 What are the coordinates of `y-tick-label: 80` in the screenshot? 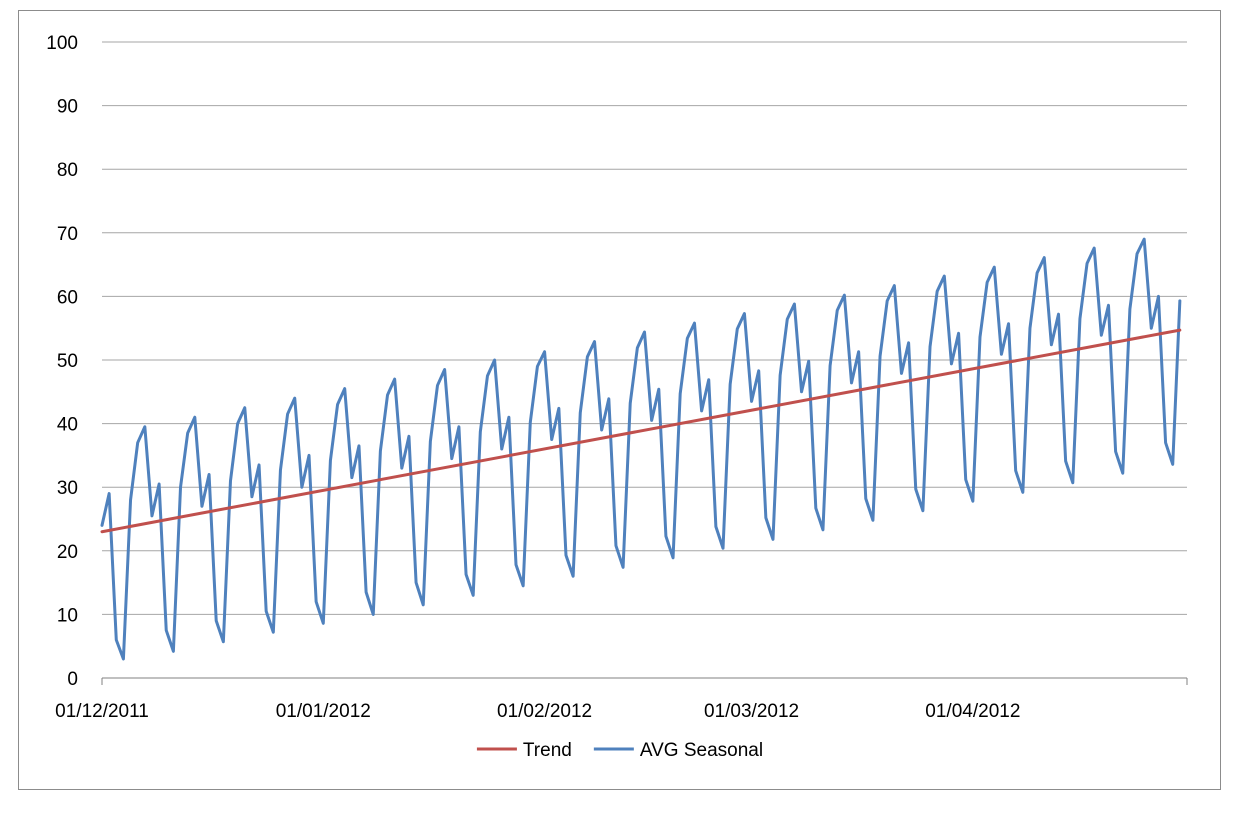 It's located at (67, 170).